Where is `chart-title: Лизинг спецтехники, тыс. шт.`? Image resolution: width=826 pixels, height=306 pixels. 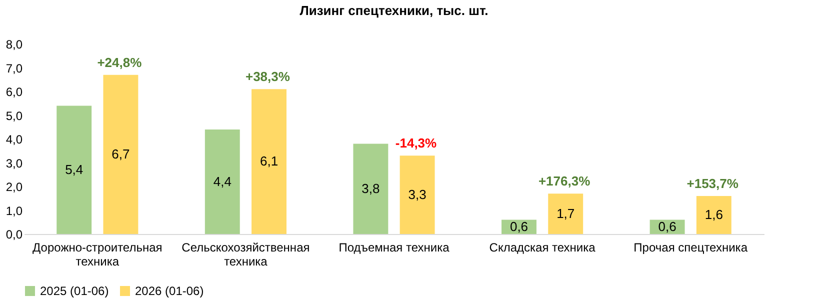 chart-title: Лизинг спецтехники, тыс. шт. is located at coordinates (394, 10).